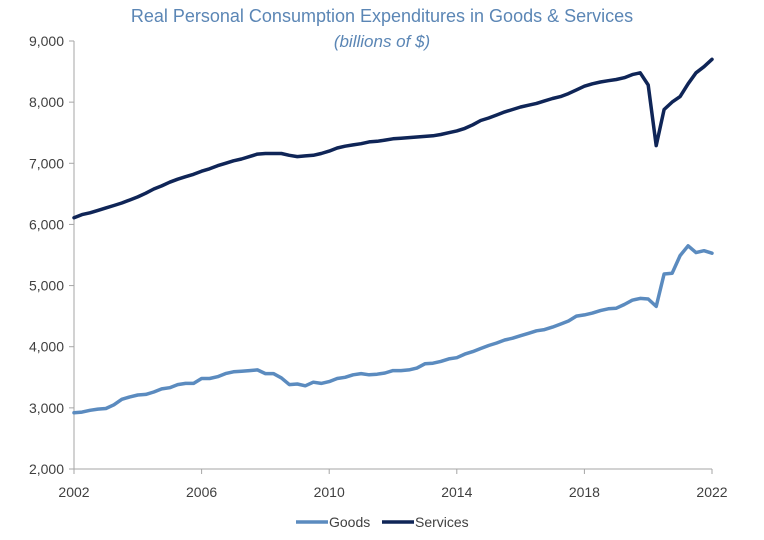 The width and height of the screenshot is (764, 540). Describe the element at coordinates (456, 492) in the screenshot. I see `x-tick-label: 2014` at that location.